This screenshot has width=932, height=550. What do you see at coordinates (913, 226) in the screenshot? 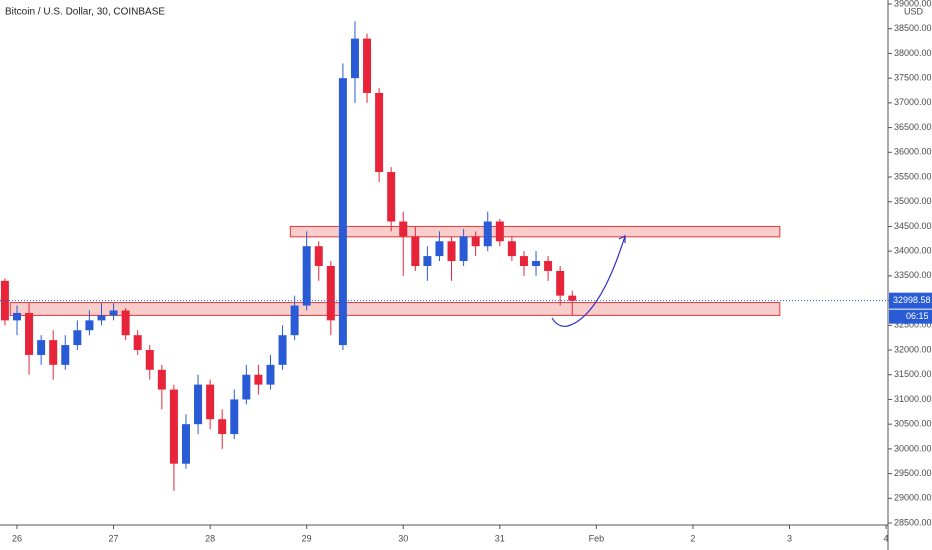
I see `y-tick-label: 34500.00` at bounding box center [913, 226].